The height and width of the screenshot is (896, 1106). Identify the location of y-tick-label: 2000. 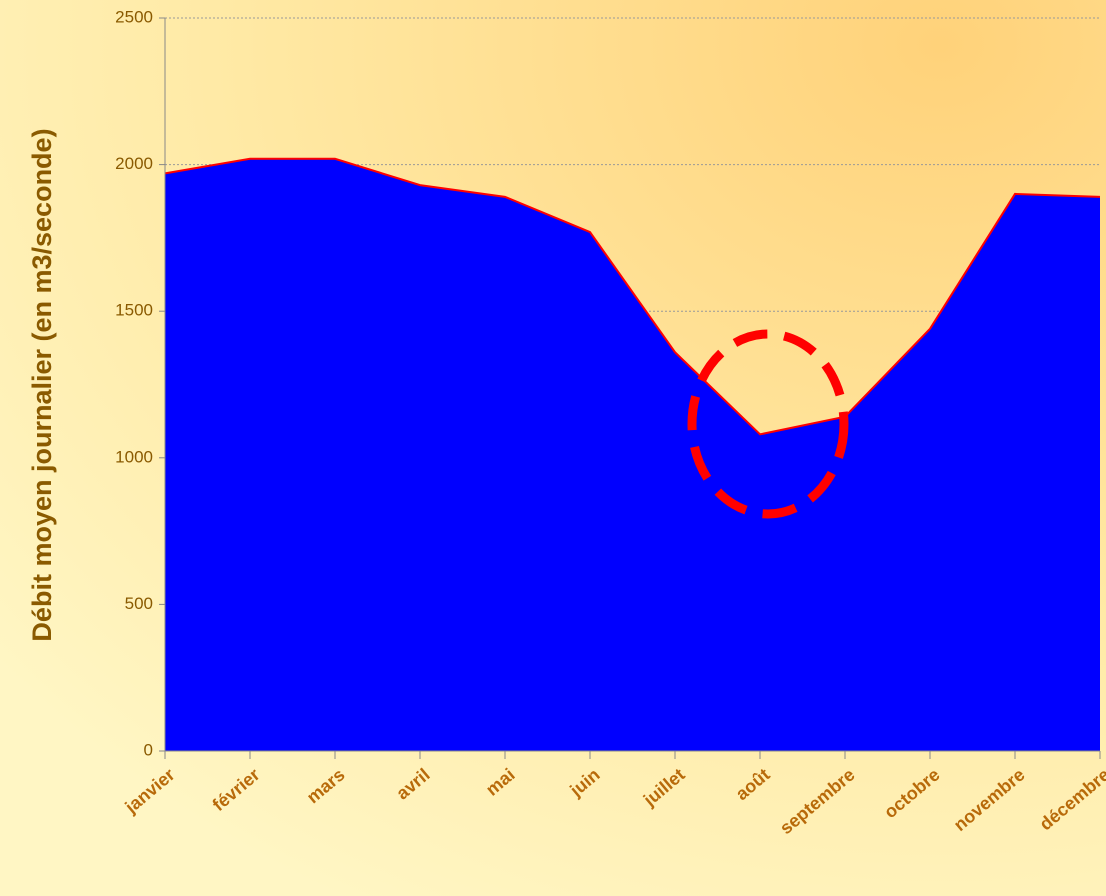
(134, 163).